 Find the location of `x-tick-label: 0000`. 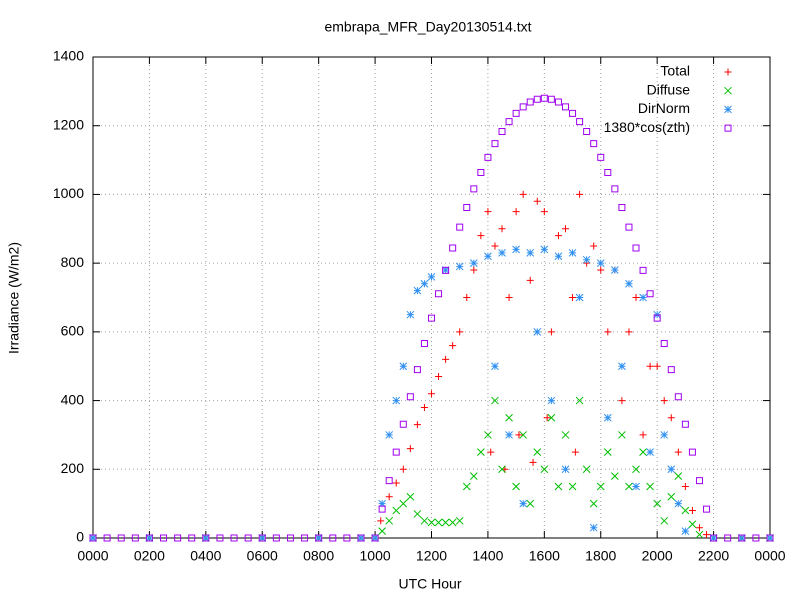

x-tick-label: 0000 is located at coordinates (92, 556).